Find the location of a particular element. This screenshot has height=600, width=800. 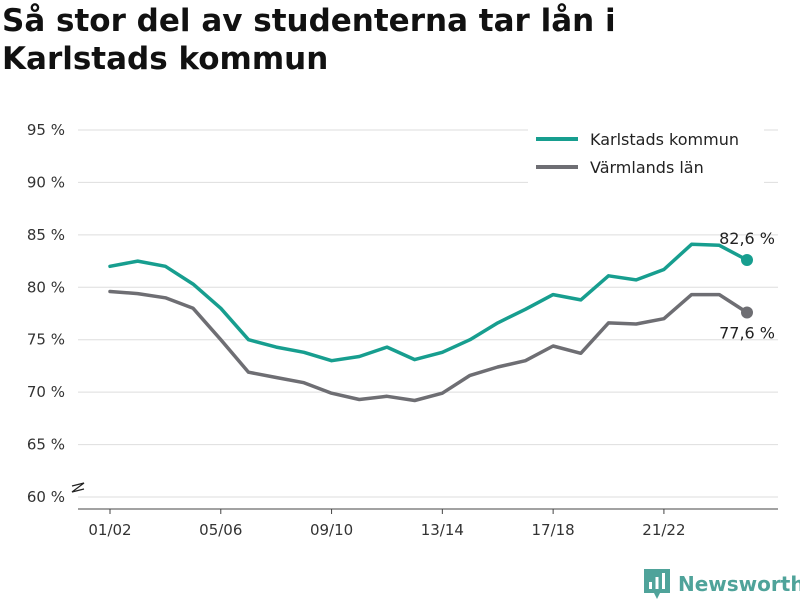

legend-entry-0: Karlstads kommun is located at coordinates (664, 139).